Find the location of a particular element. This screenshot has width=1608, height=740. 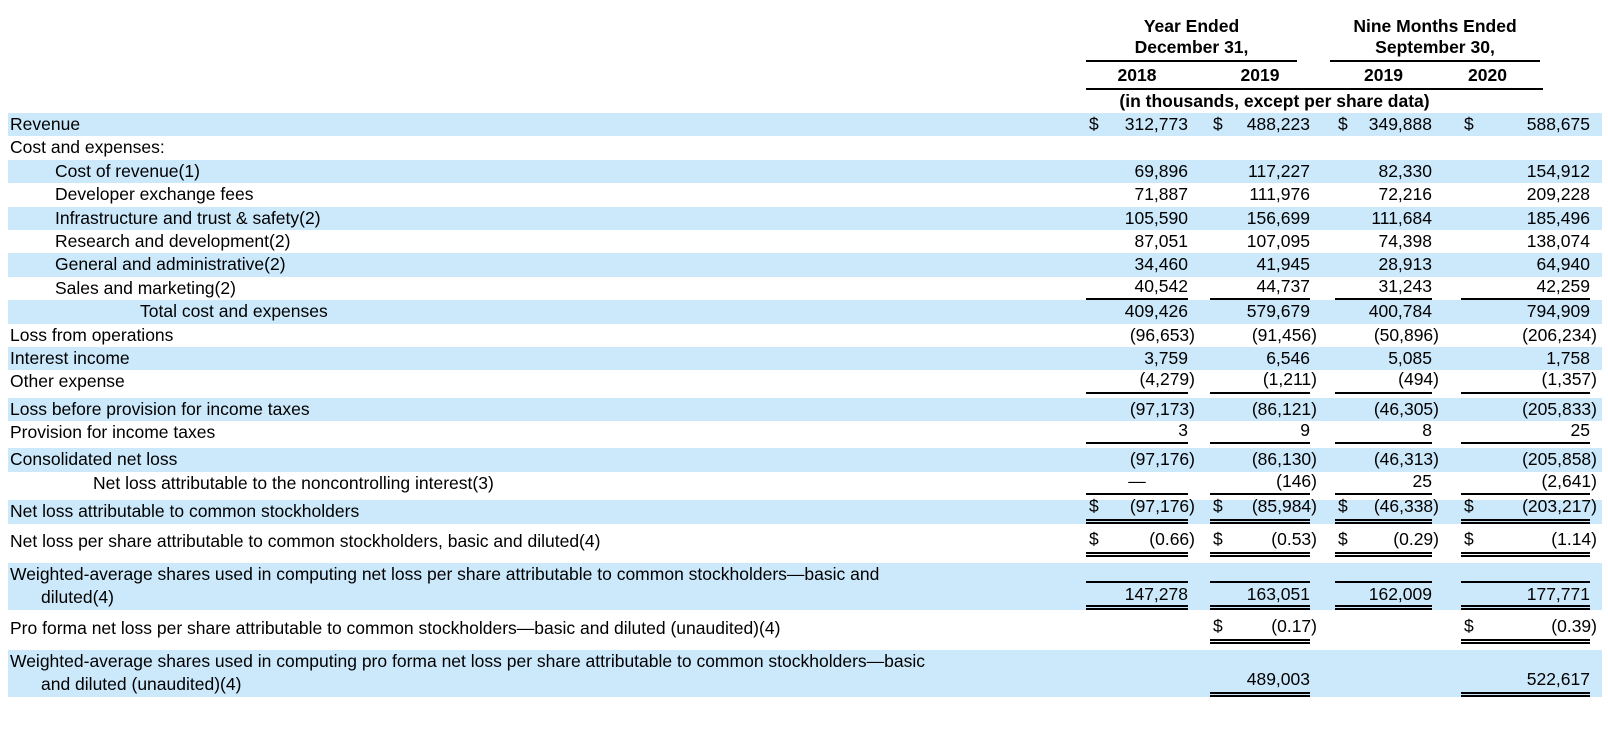

cell-fy2018: $312,773 is located at coordinates (1137, 124).